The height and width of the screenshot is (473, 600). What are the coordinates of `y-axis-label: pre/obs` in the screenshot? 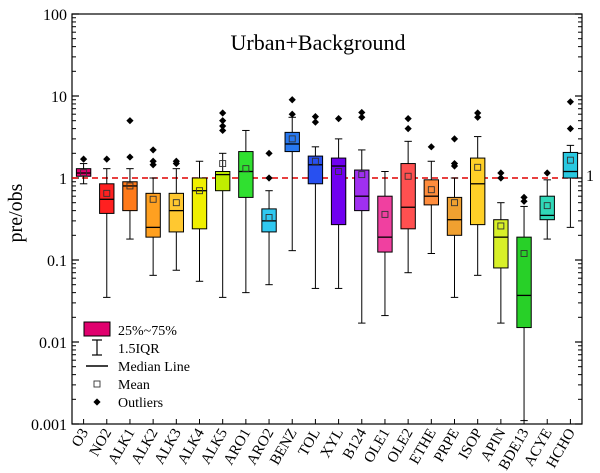 It's located at (16, 212).